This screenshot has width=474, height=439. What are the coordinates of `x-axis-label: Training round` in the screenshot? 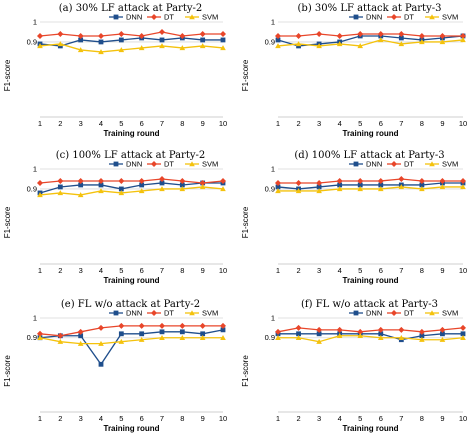 It's located at (132, 133).